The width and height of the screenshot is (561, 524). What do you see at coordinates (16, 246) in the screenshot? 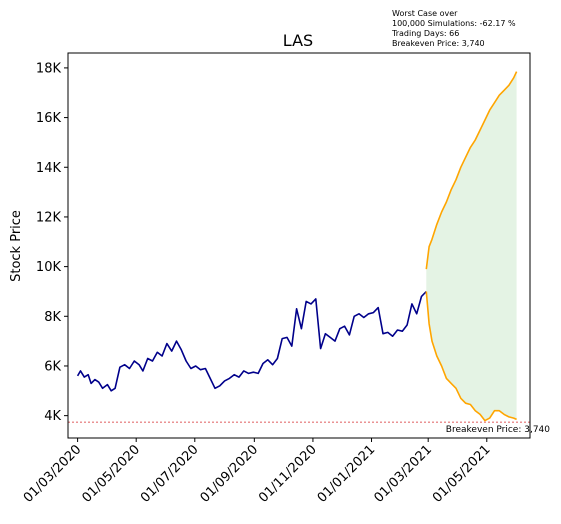
I see `y-axis-label: Stock Price` at bounding box center [16, 246].